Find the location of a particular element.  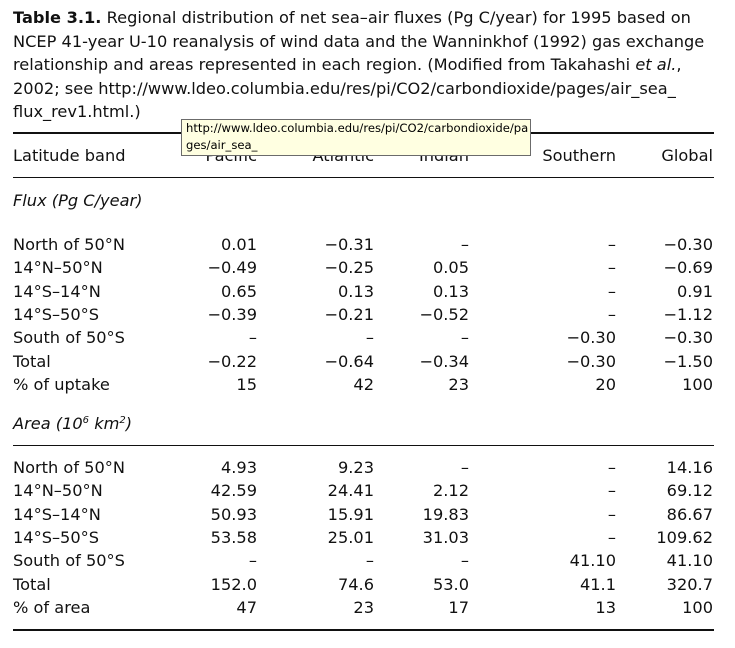

cell-global: −1.12 is located at coordinates (688, 314).